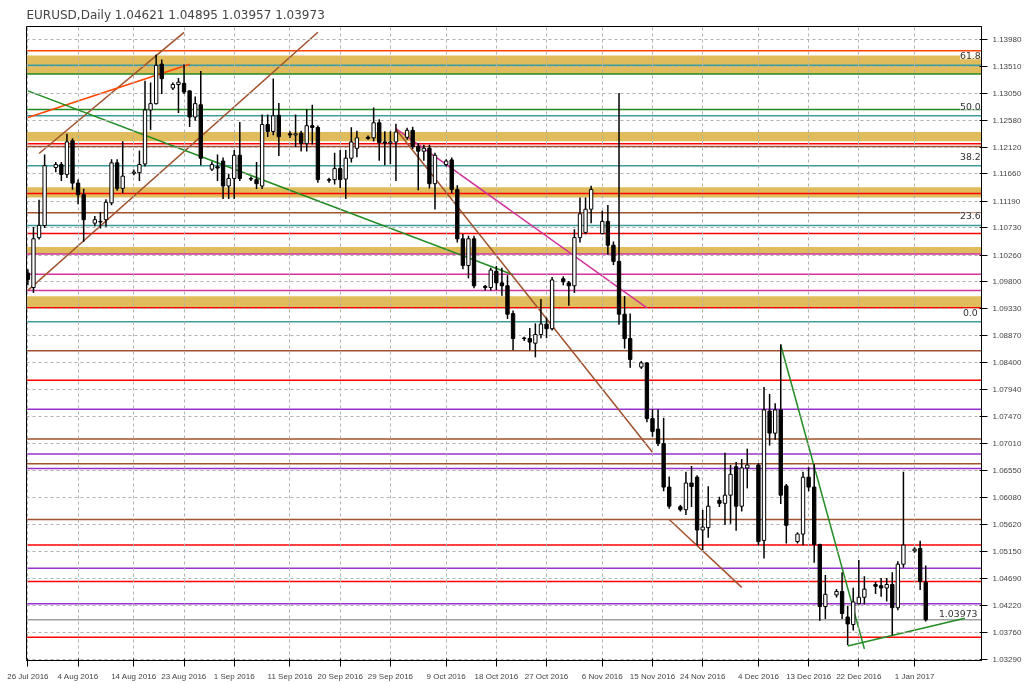 Image resolution: width=1024 pixels, height=683 pixels. What do you see at coordinates (970, 56) in the screenshot?
I see `annotation: 61.8` at bounding box center [970, 56].